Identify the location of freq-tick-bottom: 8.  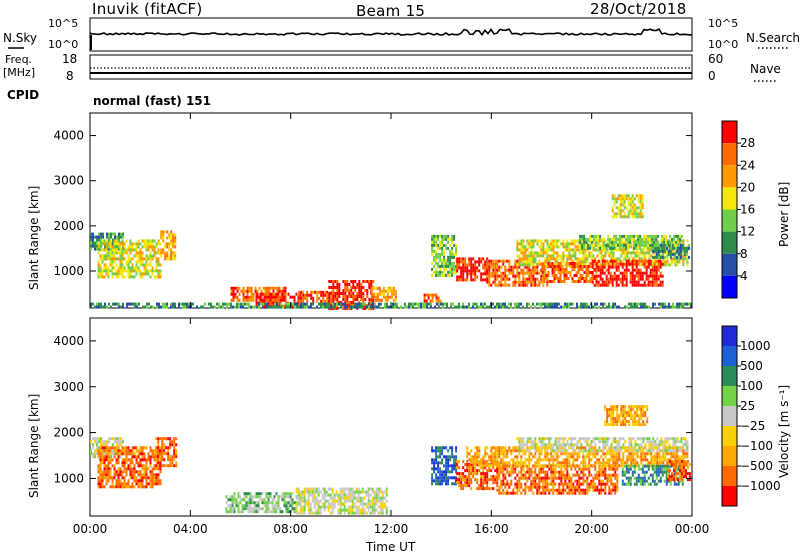
(70, 76).